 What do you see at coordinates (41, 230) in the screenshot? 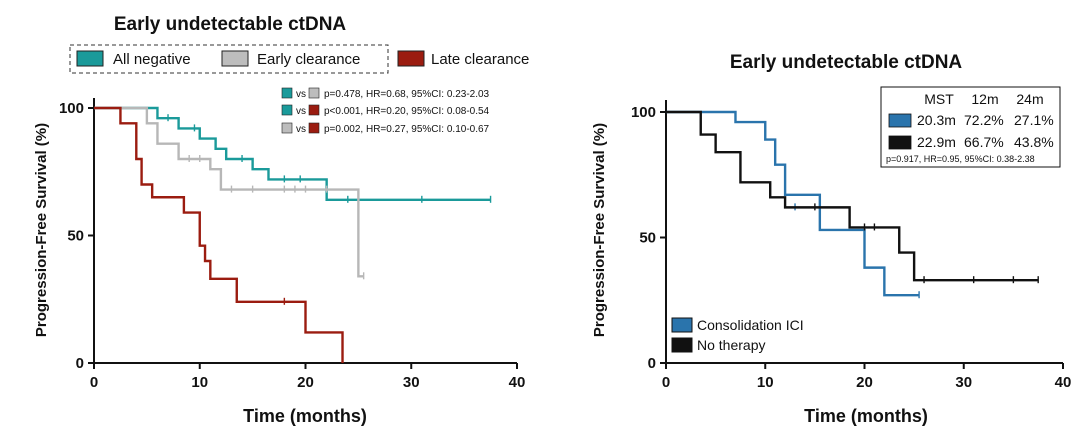
I see `left-y-axis-title: Progression-Free Survival (%)` at bounding box center [41, 230].